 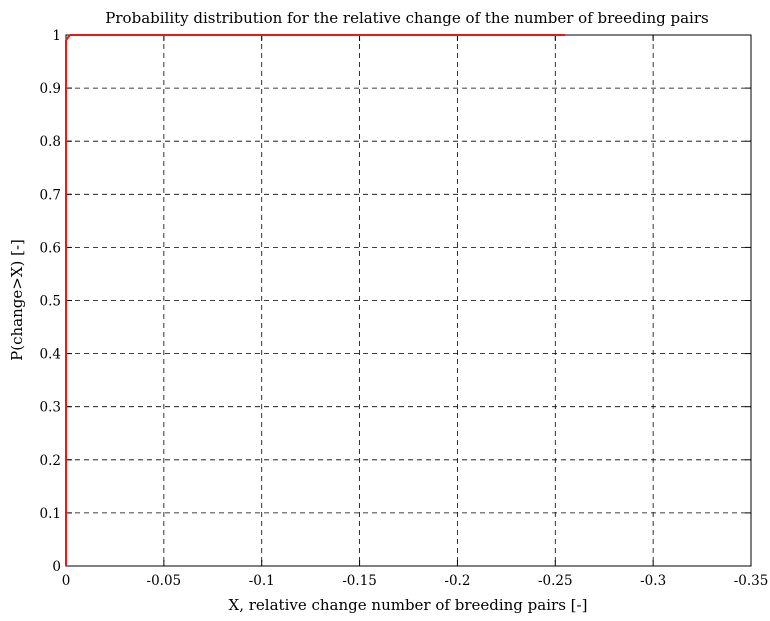 I want to click on y-axis-label: P(change>X) [-], so click(x=17, y=300).